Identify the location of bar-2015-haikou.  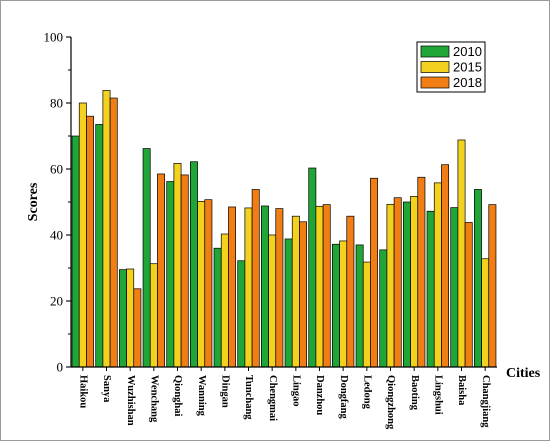
(82, 235).